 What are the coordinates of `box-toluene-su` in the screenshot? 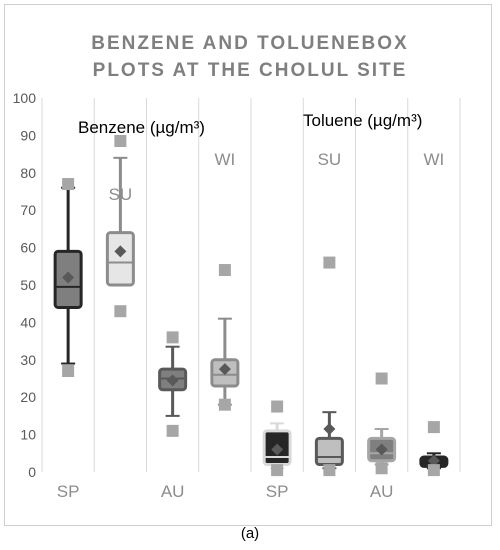 It's located at (329, 366).